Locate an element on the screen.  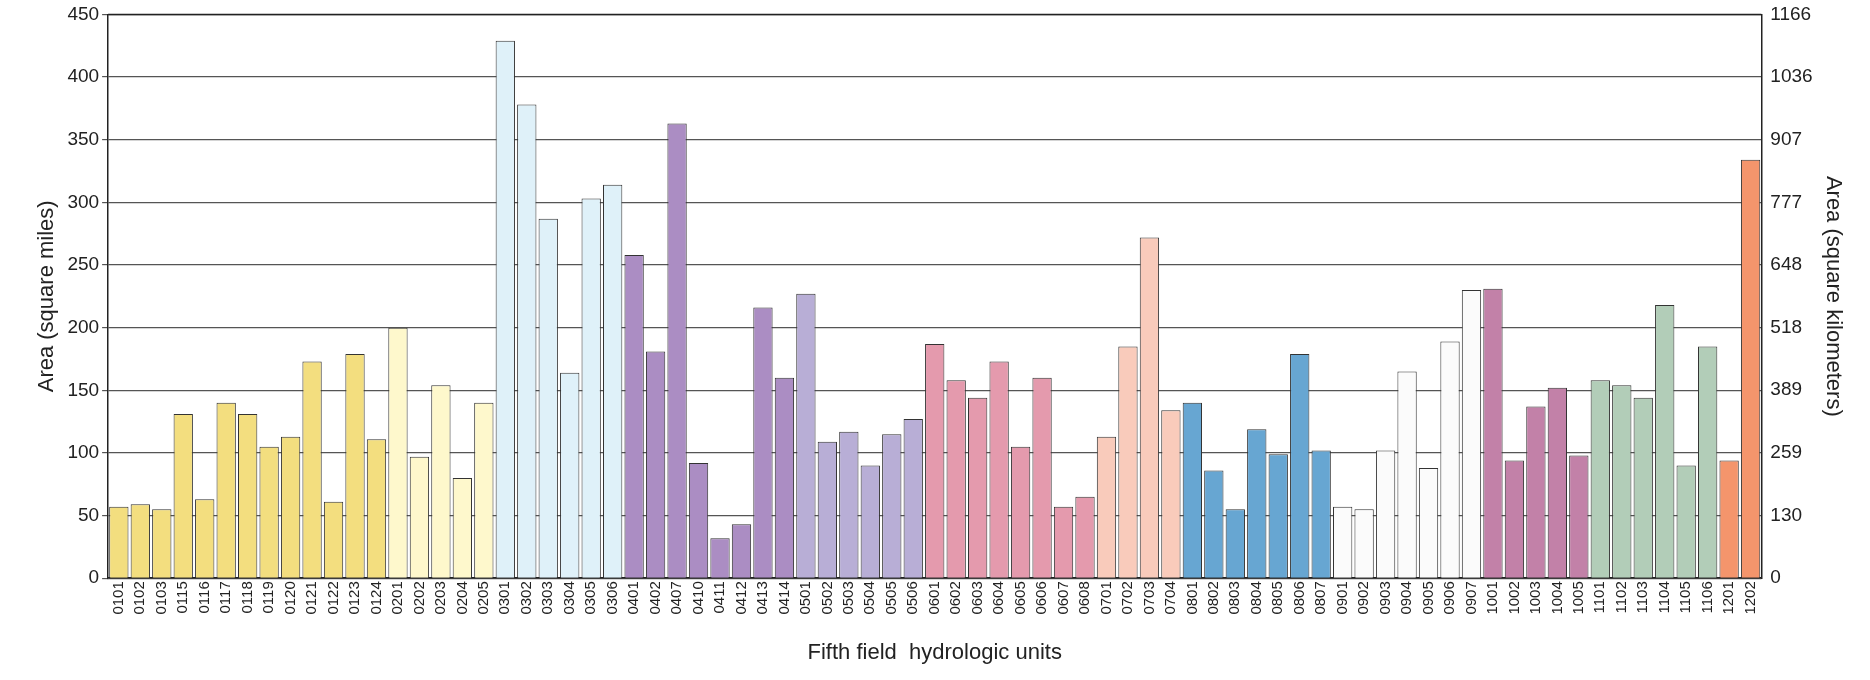
y2-tick-label: 389 is located at coordinates (1786, 389).